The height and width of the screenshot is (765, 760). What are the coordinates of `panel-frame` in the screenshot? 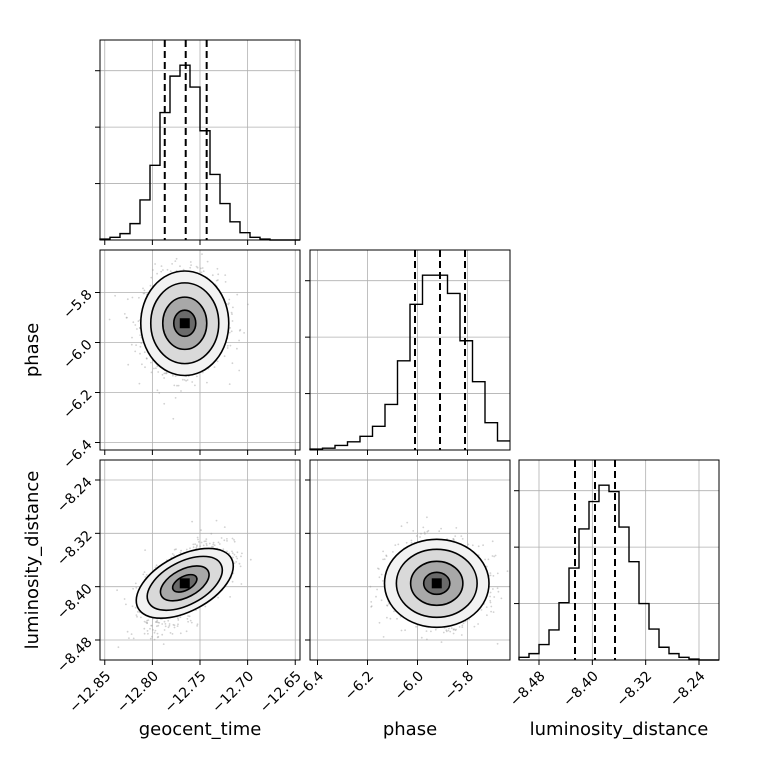 It's located at (410, 560).